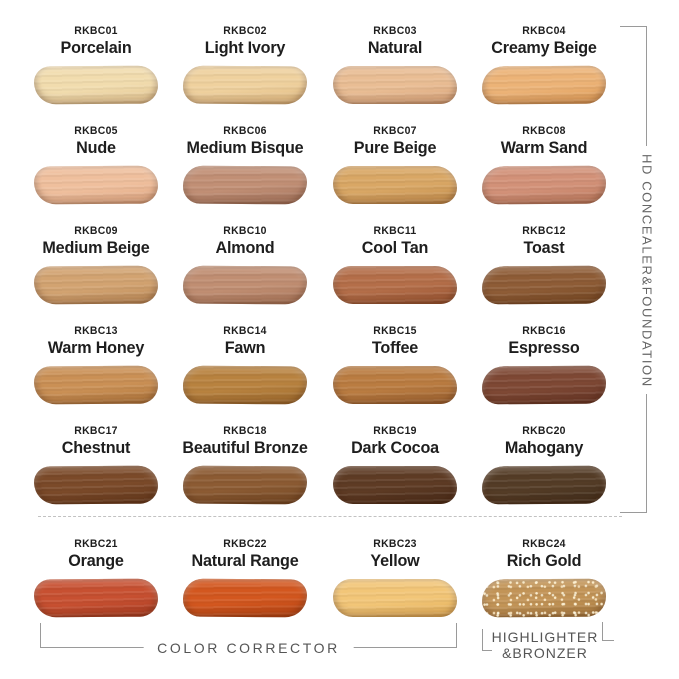 The width and height of the screenshot is (679, 679). What do you see at coordinates (395, 561) in the screenshot?
I see `shade-name: Yellow` at bounding box center [395, 561].